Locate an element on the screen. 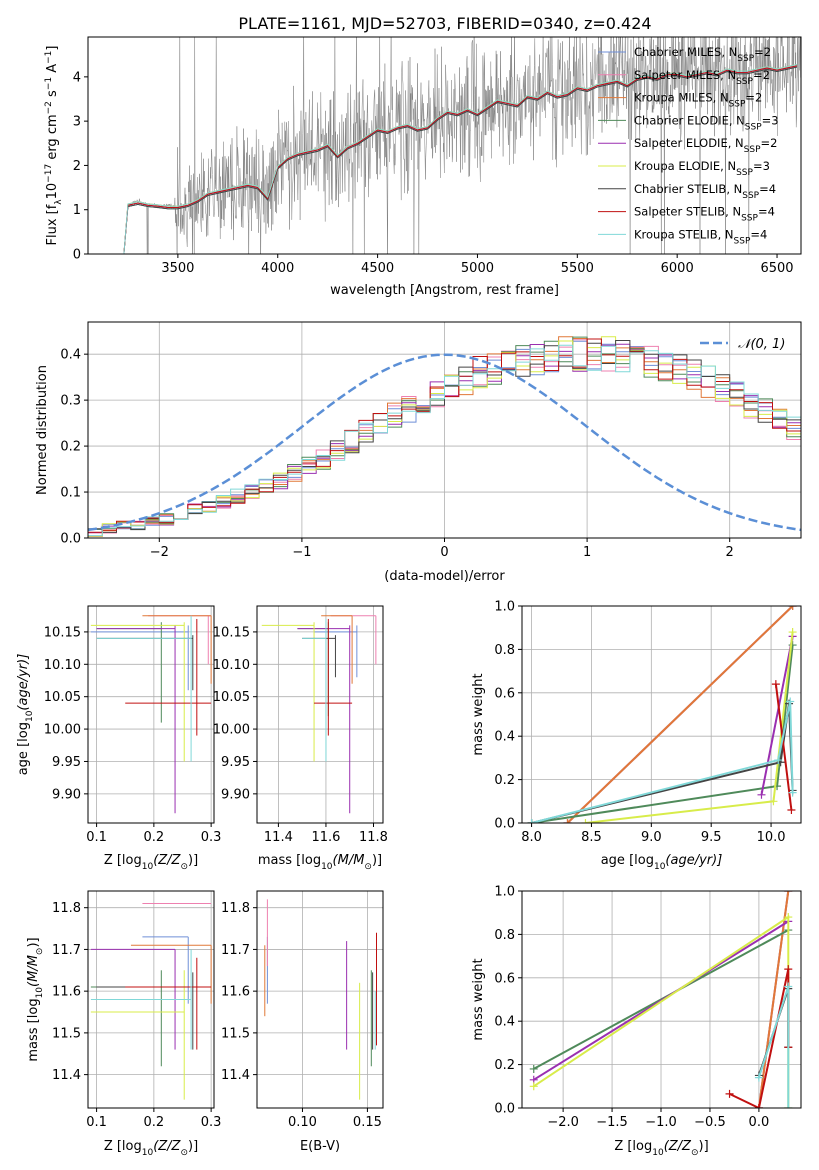 Image resolution: width=819 pixels, height=1170 pixels. x-tick-label: 2 is located at coordinates (730, 552).